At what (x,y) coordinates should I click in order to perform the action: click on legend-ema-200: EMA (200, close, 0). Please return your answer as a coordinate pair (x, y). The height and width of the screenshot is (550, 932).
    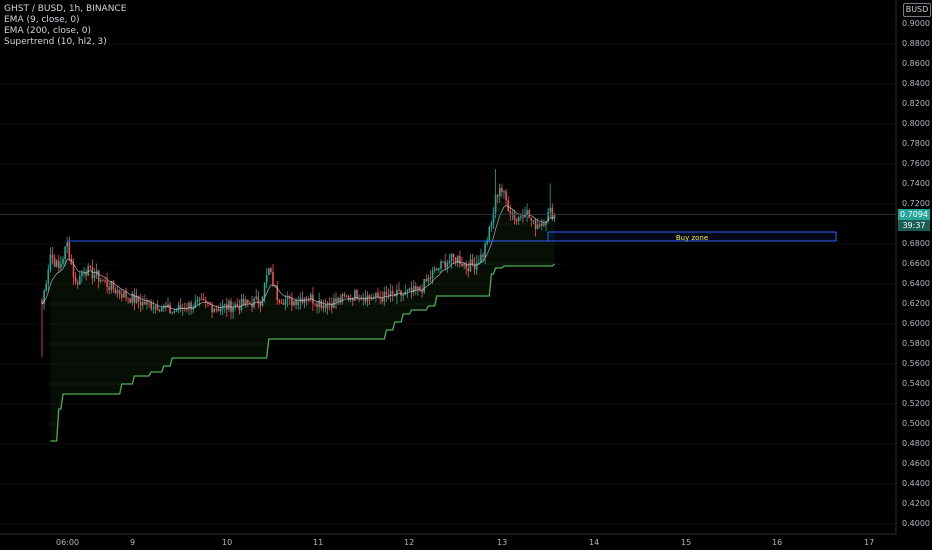
    Looking at the image, I should click on (48, 31).